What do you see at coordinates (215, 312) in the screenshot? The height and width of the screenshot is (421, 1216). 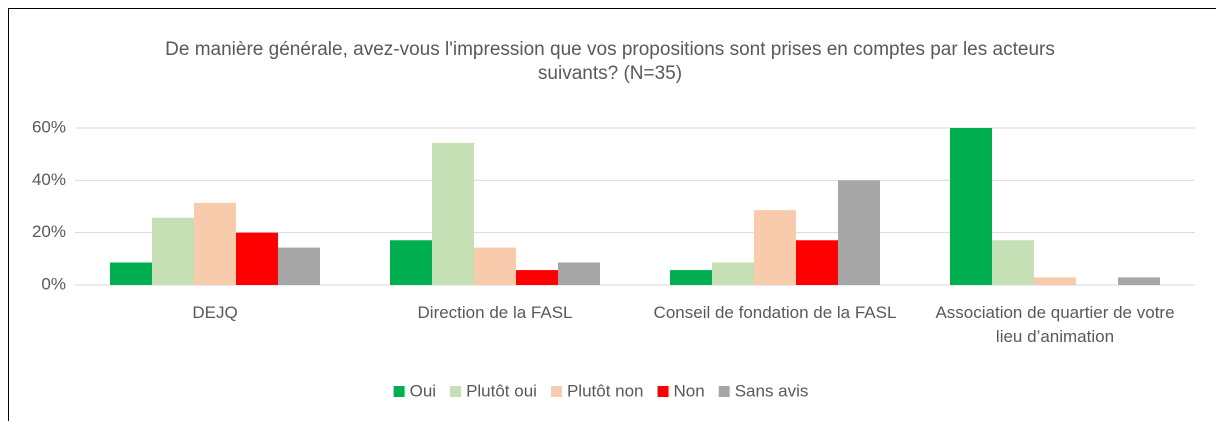 I see `x-tick-label: DEJQ` at bounding box center [215, 312].